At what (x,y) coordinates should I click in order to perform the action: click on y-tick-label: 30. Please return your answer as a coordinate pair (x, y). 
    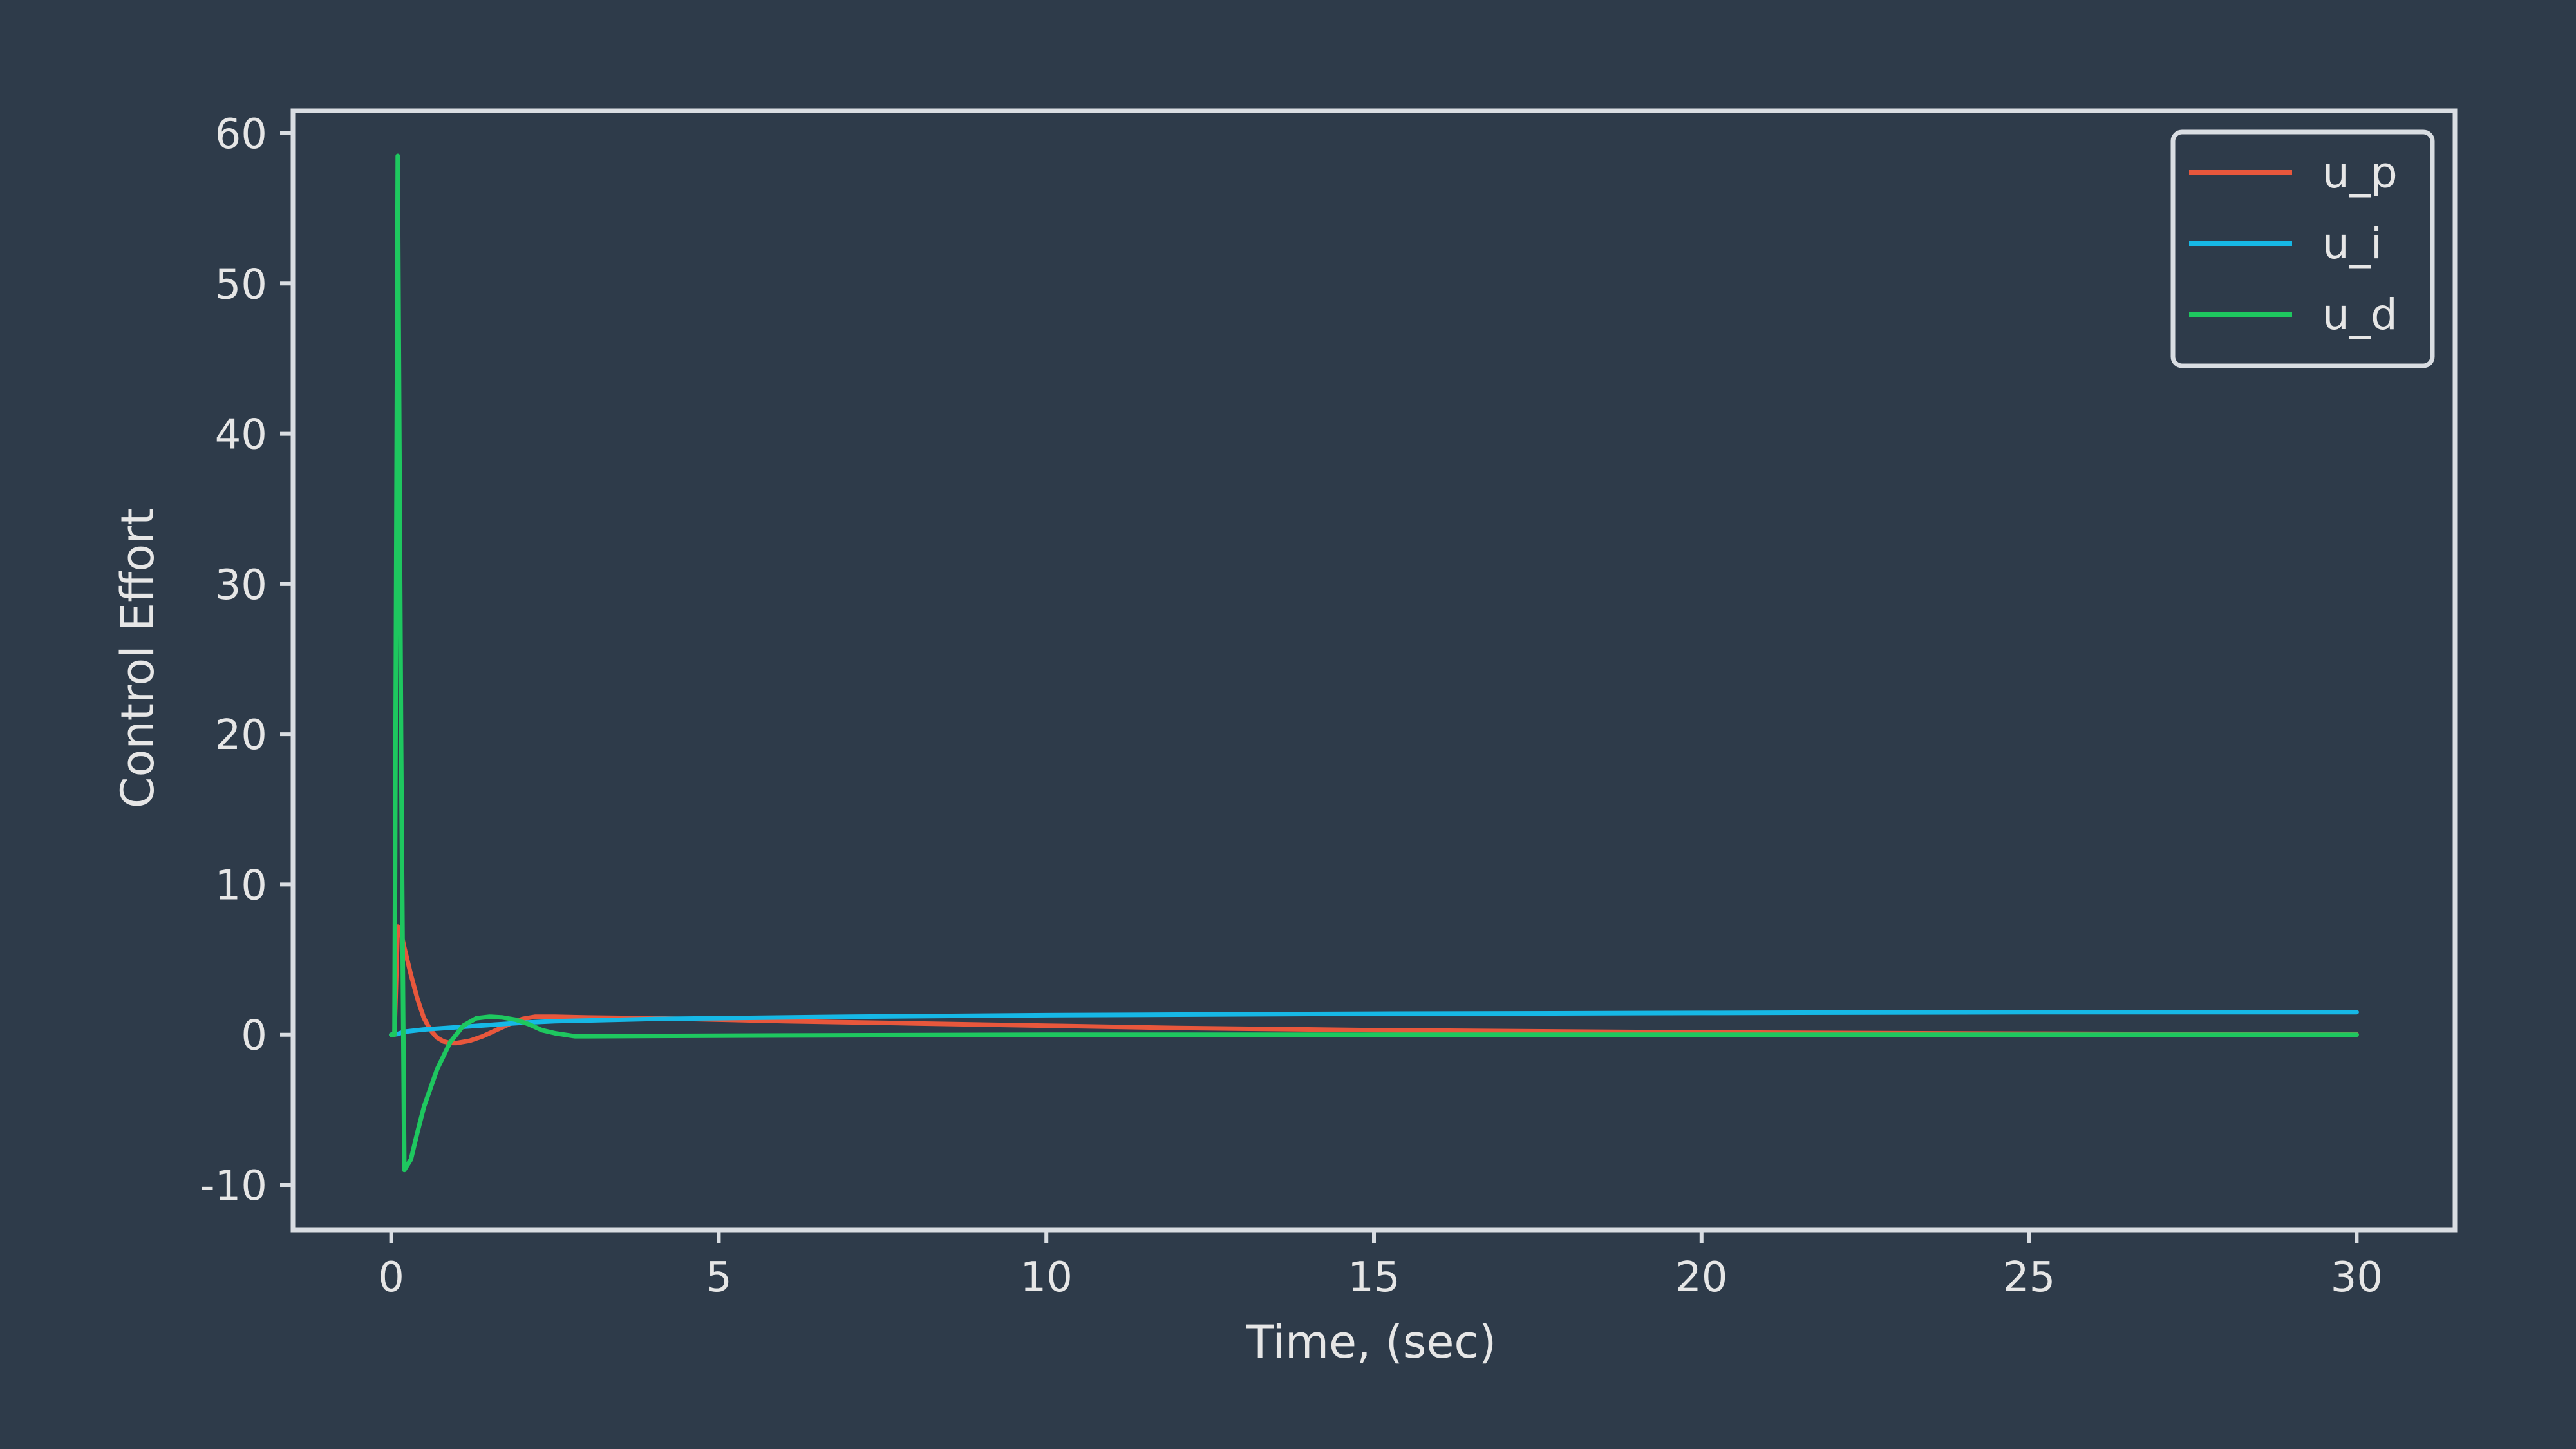
    Looking at the image, I should click on (241, 586).